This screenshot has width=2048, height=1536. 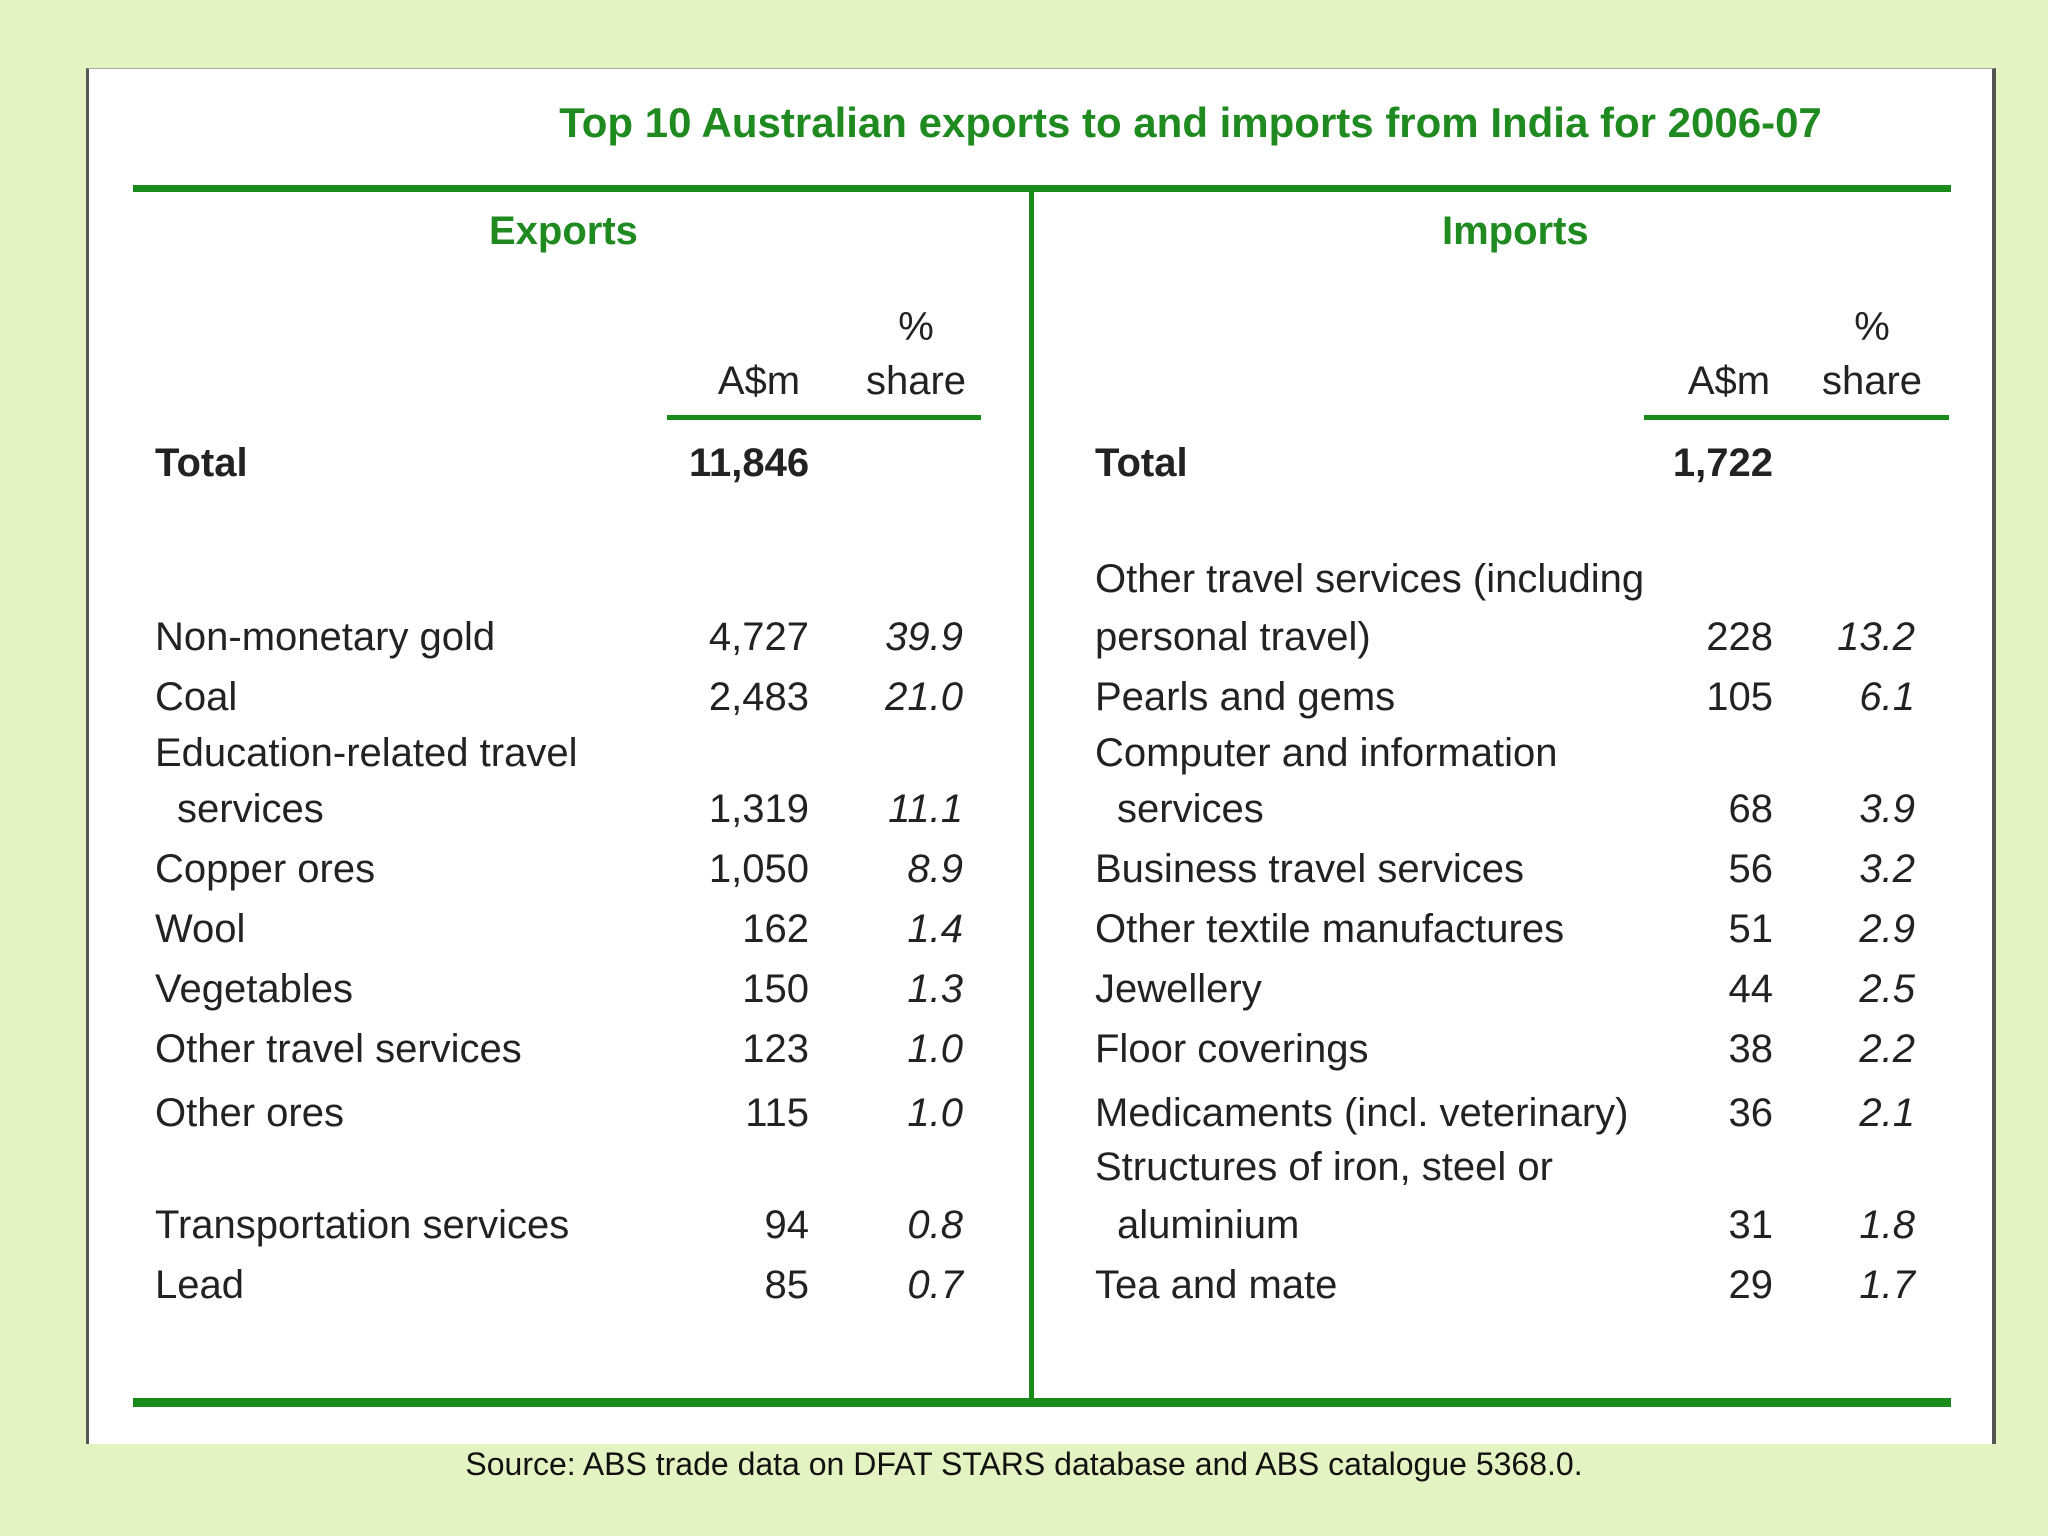 What do you see at coordinates (249, 1113) in the screenshot?
I see `export-row-label: Other ores` at bounding box center [249, 1113].